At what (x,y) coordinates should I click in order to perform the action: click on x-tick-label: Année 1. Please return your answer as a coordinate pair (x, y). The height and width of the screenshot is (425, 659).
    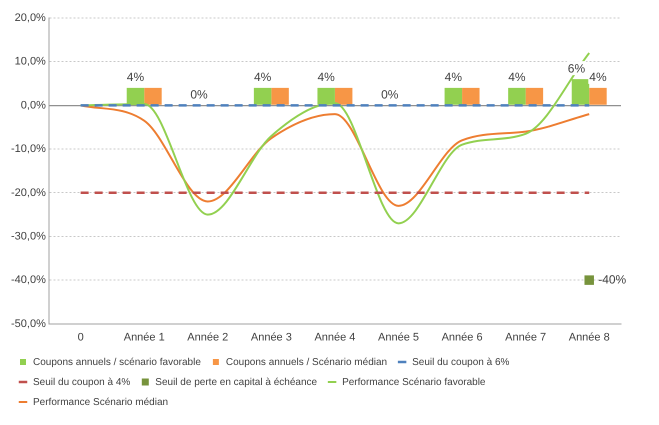
    Looking at the image, I should click on (144, 337).